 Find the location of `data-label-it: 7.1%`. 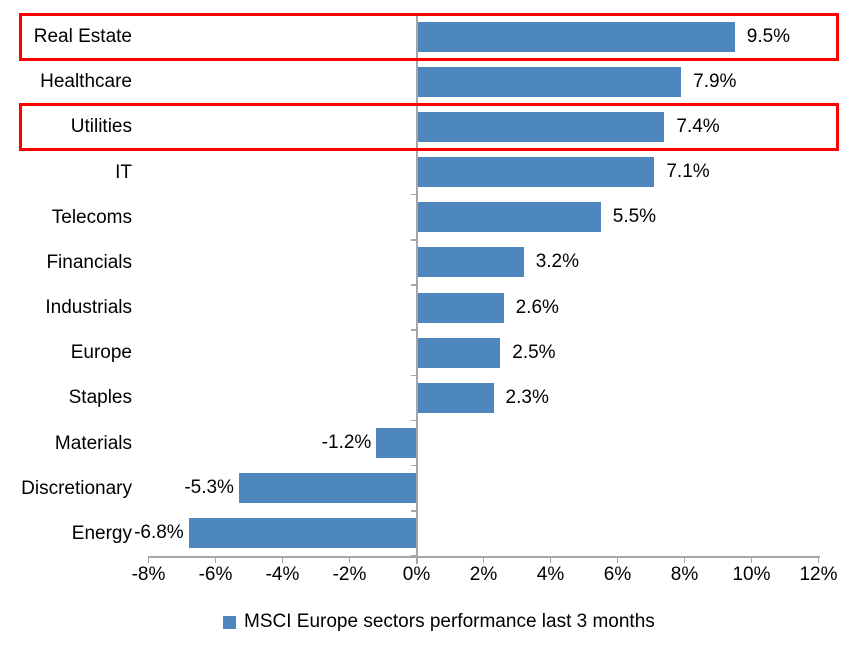

data-label-it: 7.1% is located at coordinates (688, 172).